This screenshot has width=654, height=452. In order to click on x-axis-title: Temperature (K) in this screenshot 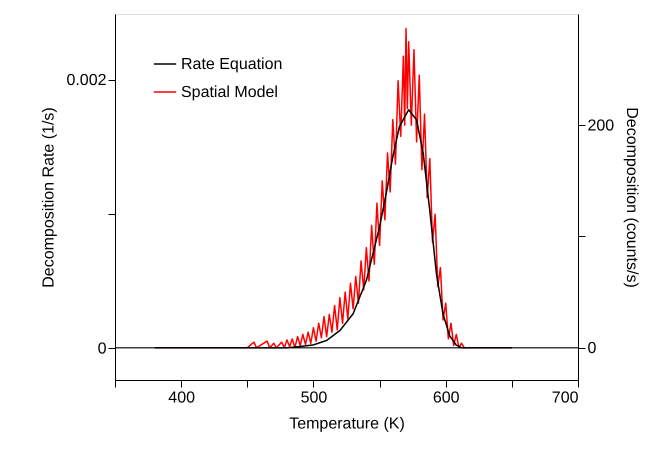, I will do `click(347, 424)`.